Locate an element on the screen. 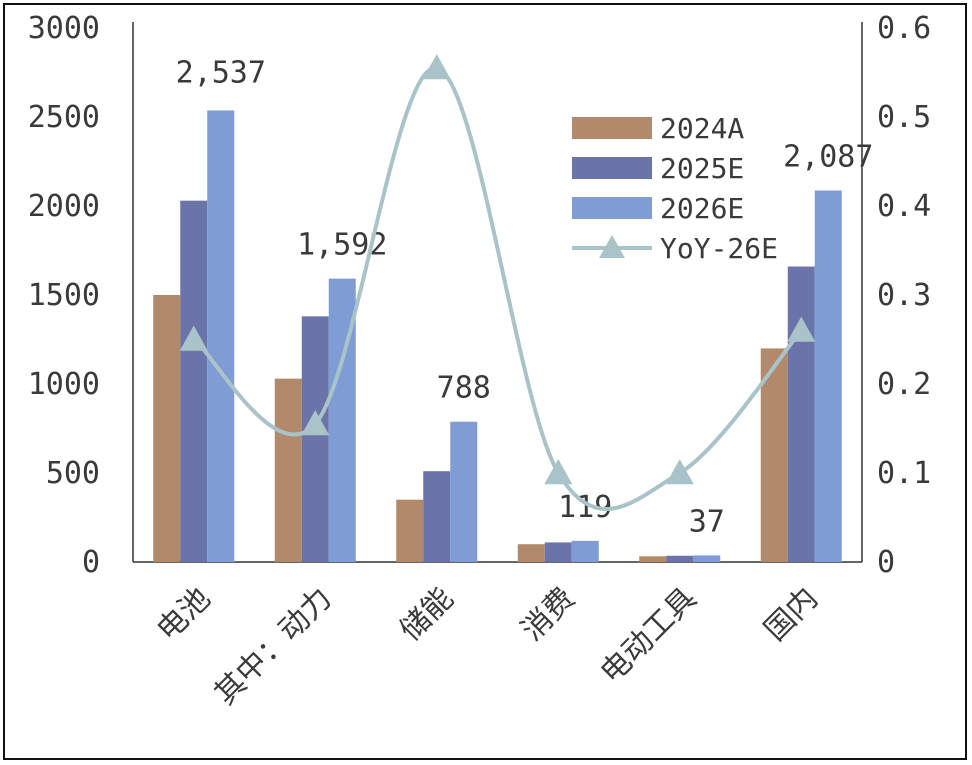 Image resolution: width=972 pixels, height=765 pixels. y-left-tick-label: 1000 is located at coordinates (64, 384).